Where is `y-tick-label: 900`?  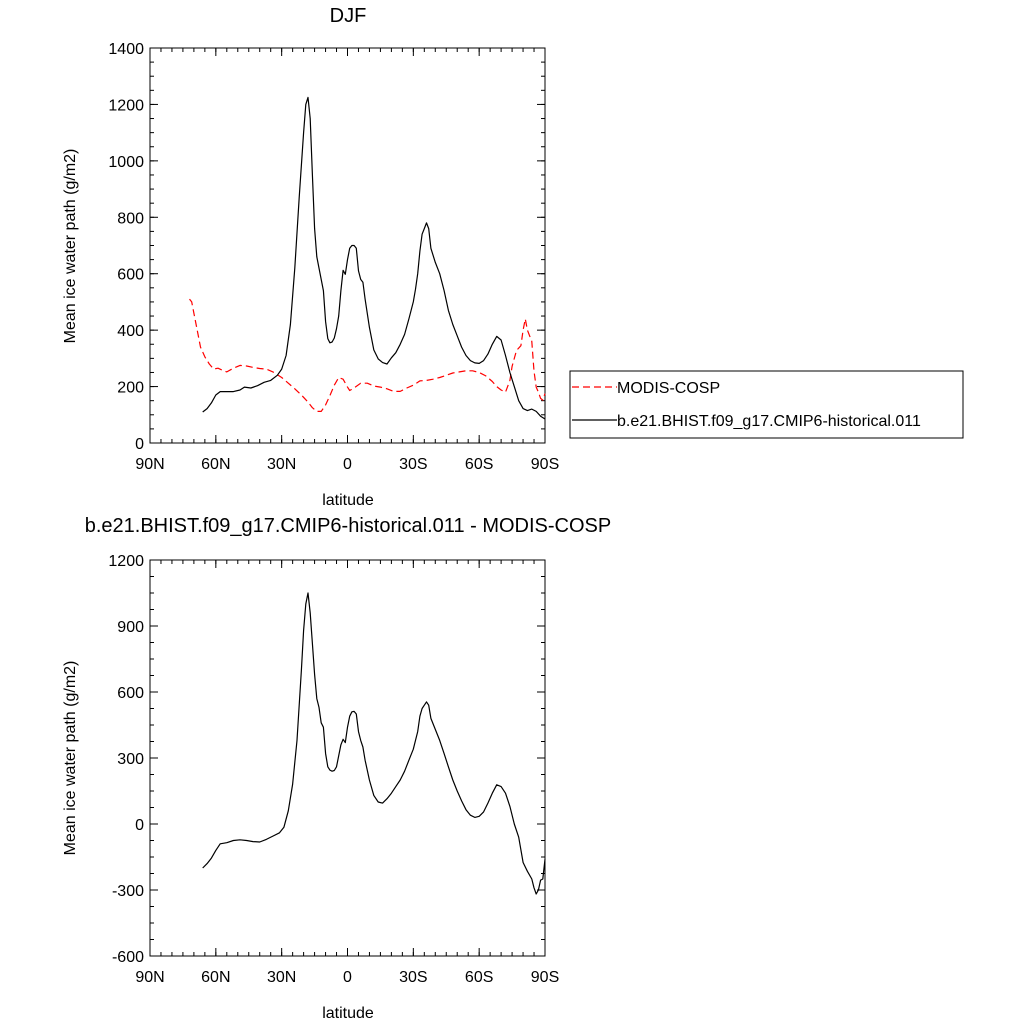
y-tick-label: 900 is located at coordinates (130, 627).